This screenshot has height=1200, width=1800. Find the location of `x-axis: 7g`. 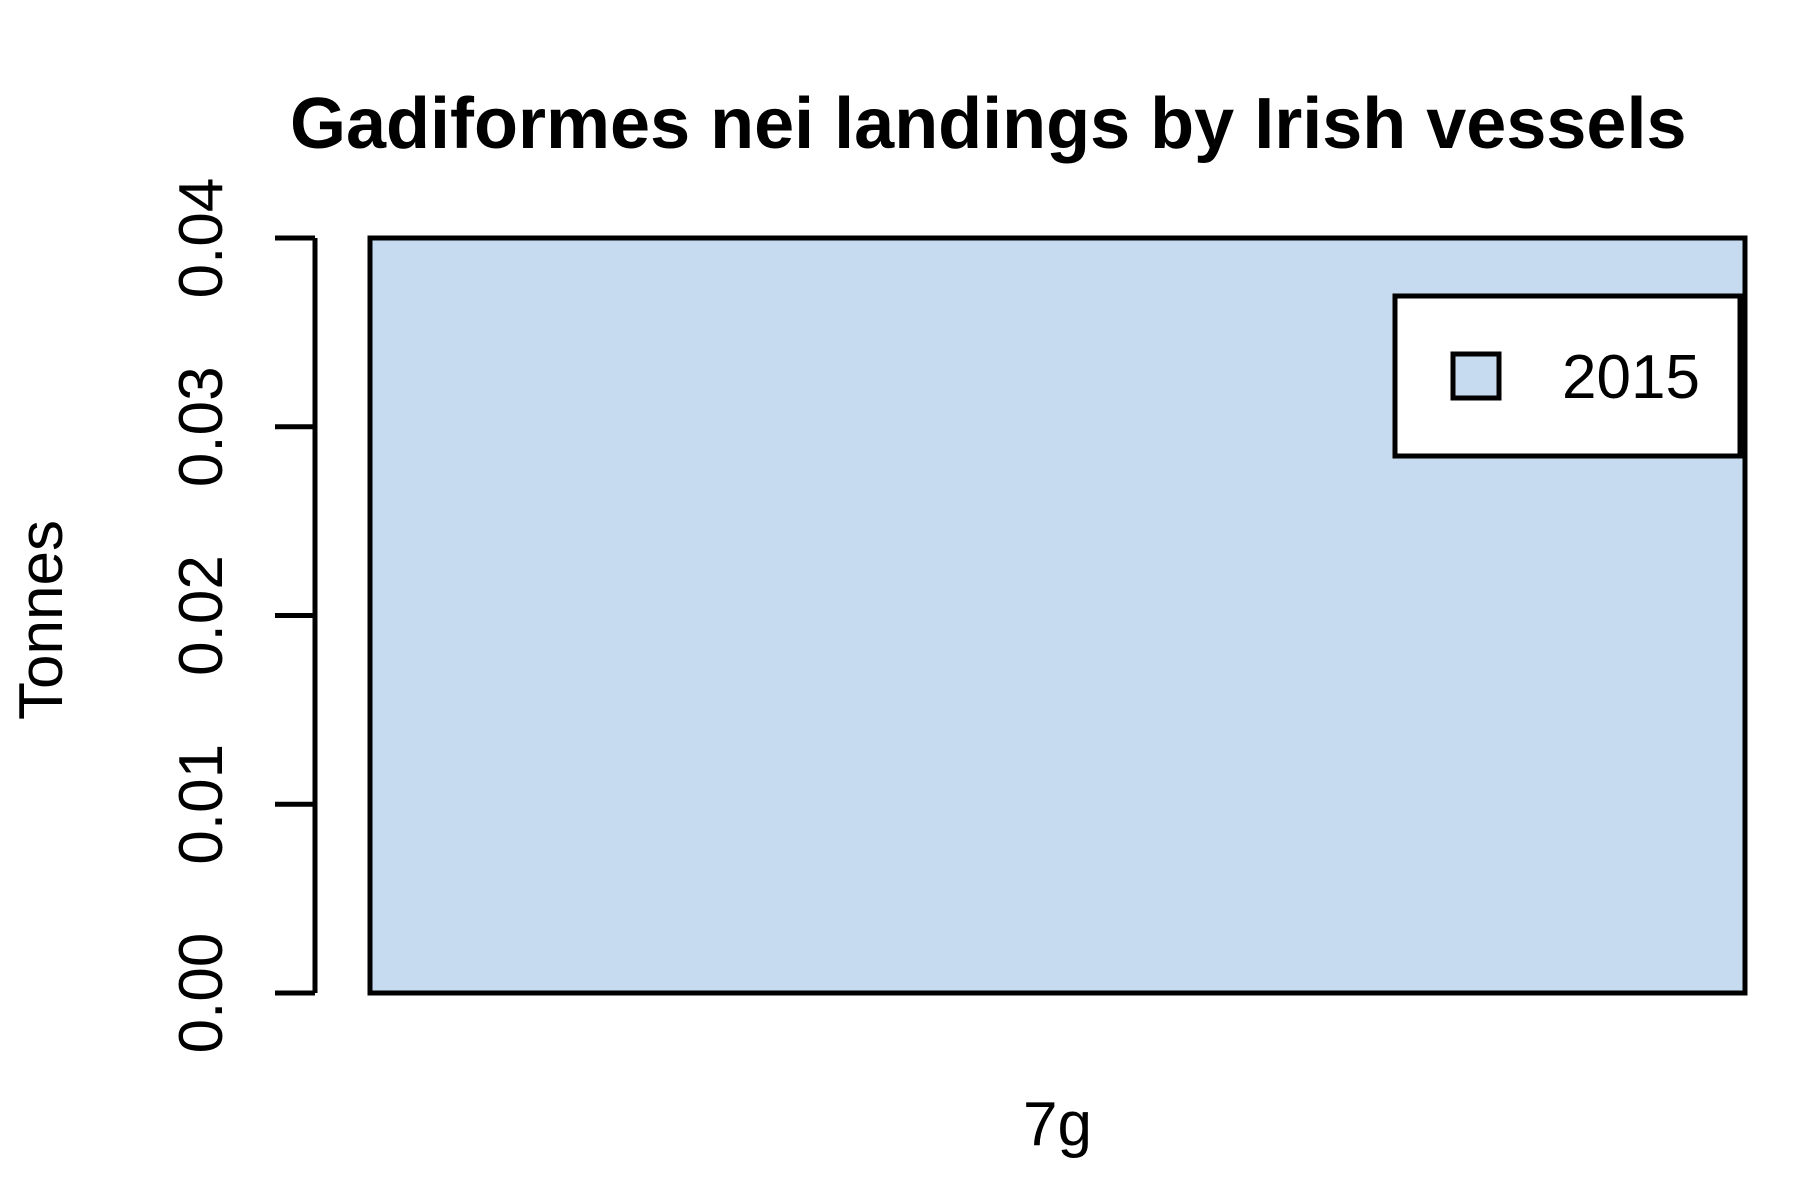

x-axis: 7g is located at coordinates (1057, 1124).